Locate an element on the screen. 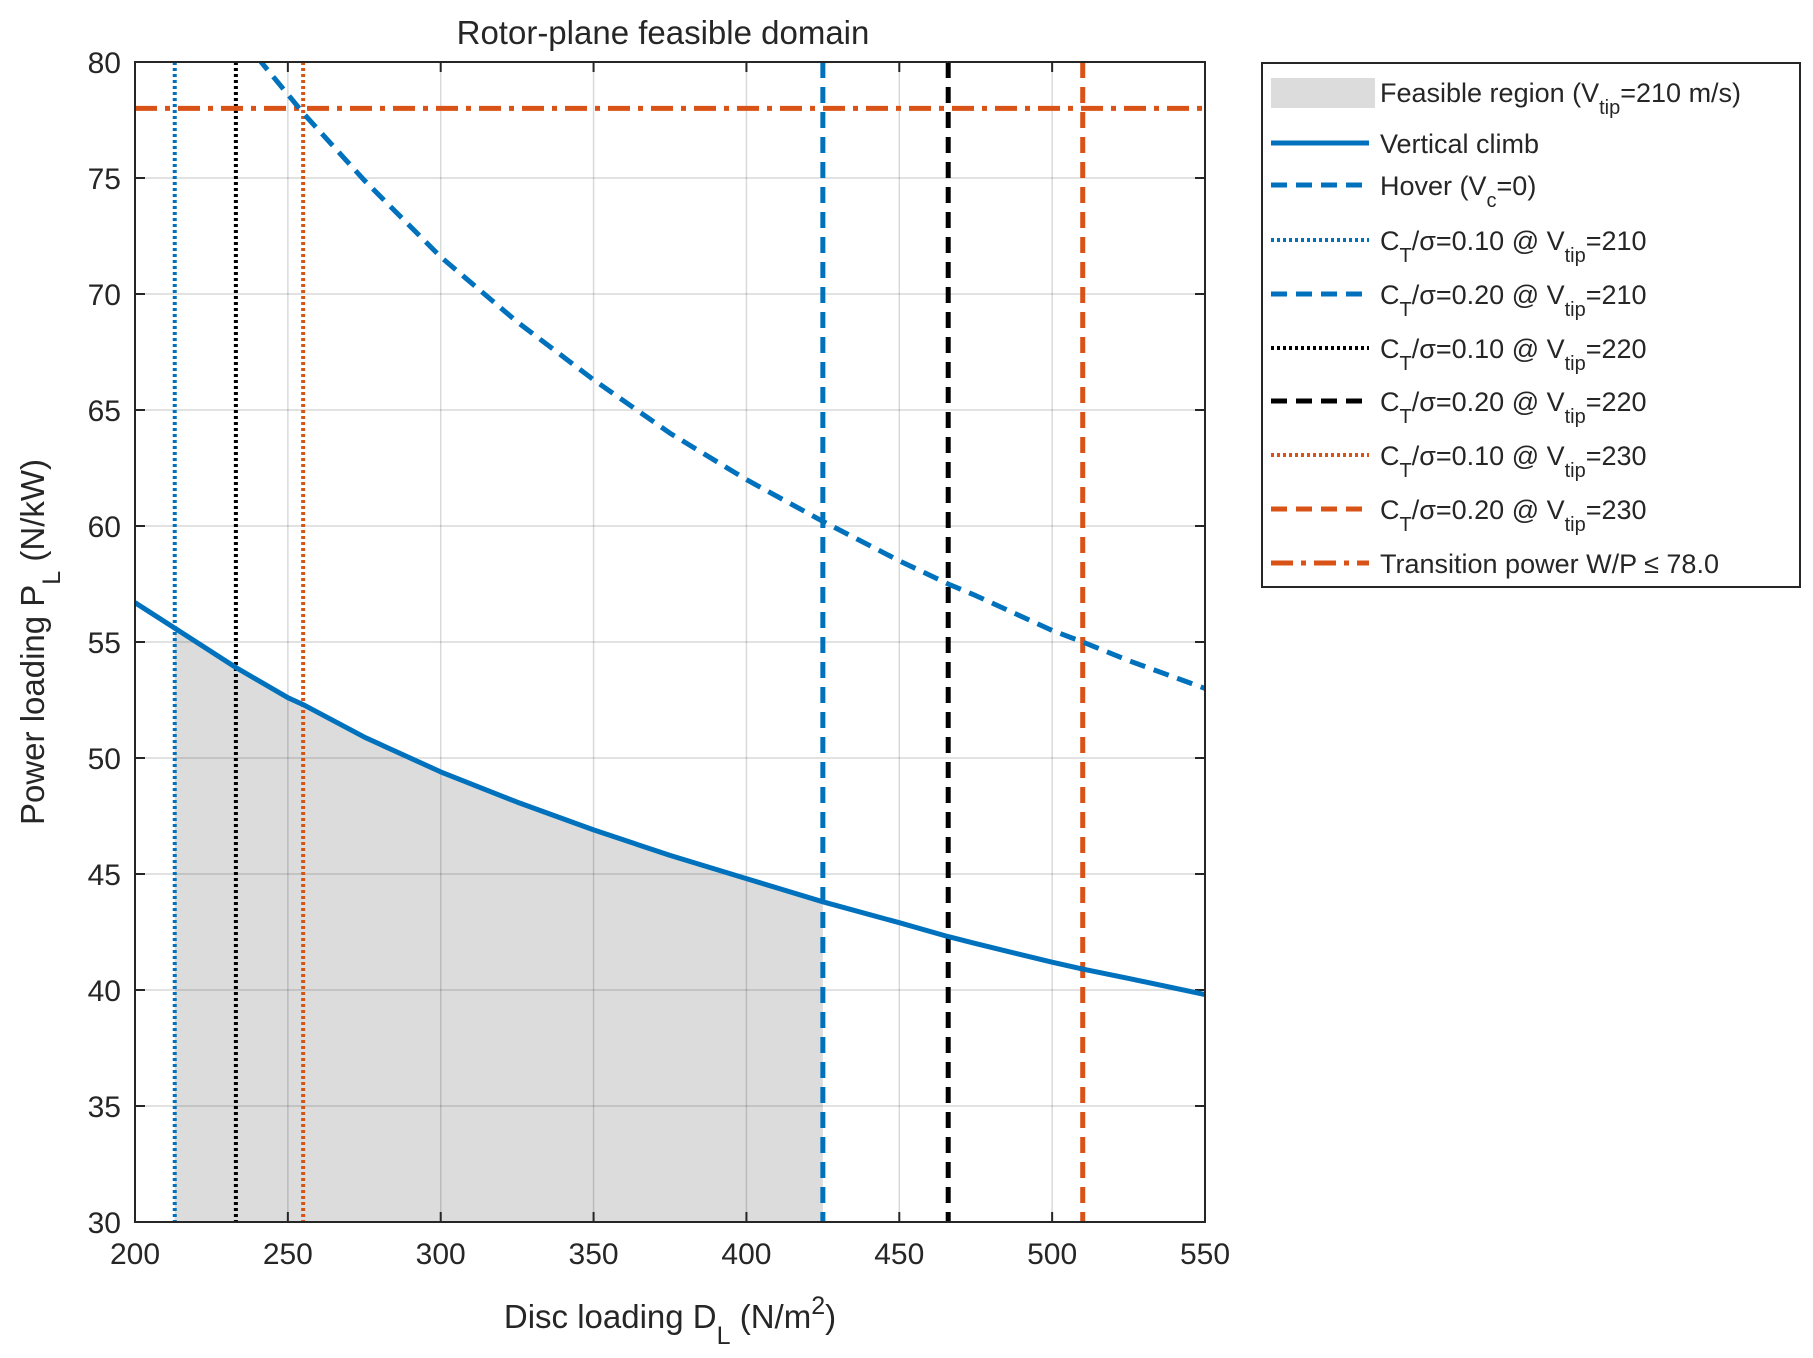 The width and height of the screenshot is (1813, 1358). y-tick-labels: 30 35 40 45 50 55 60 65 70 75 80 is located at coordinates (104, 643).